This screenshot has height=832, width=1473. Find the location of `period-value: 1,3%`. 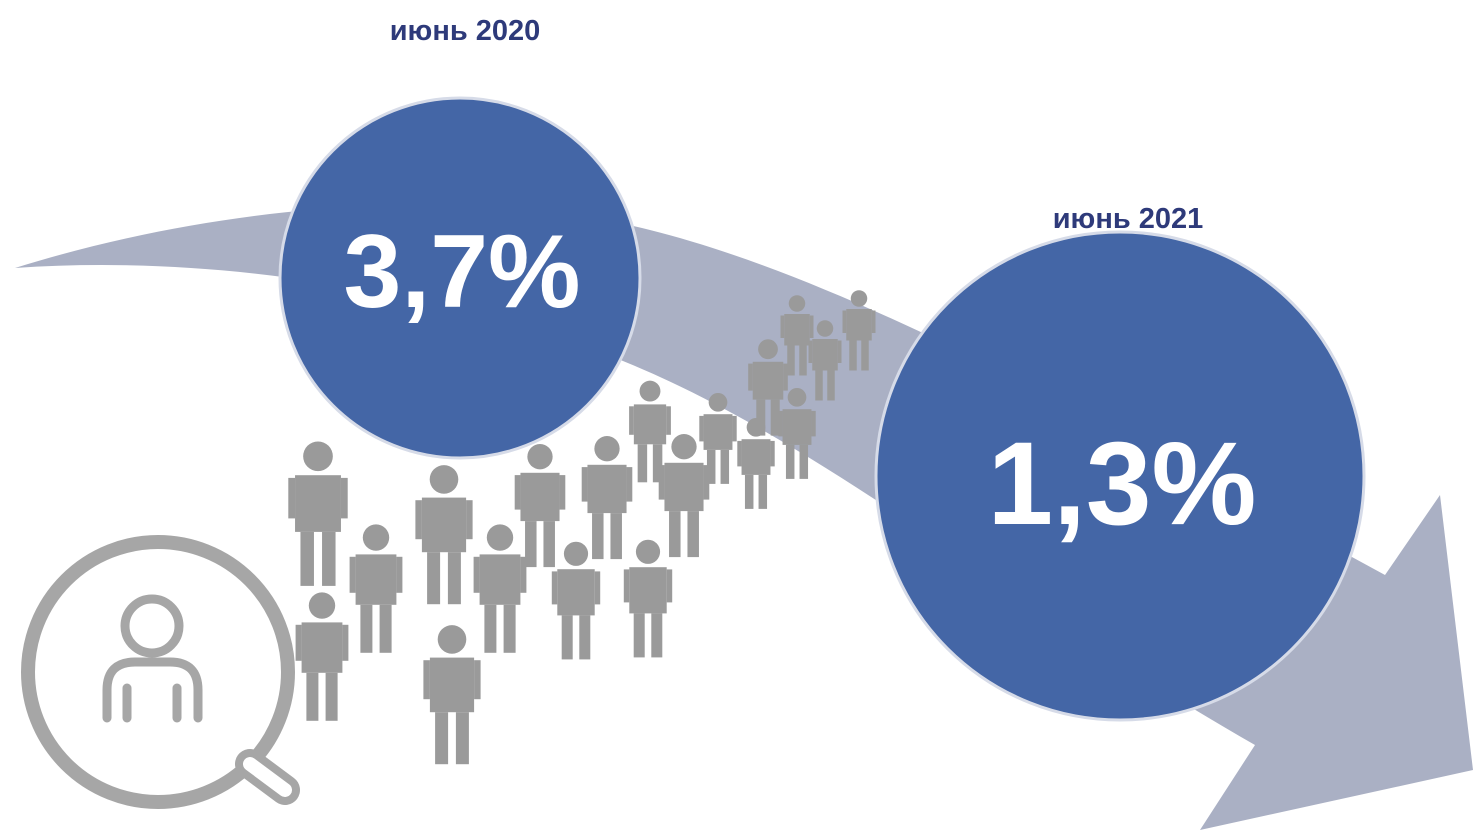

period-value: 1,3% is located at coordinates (1122, 484).